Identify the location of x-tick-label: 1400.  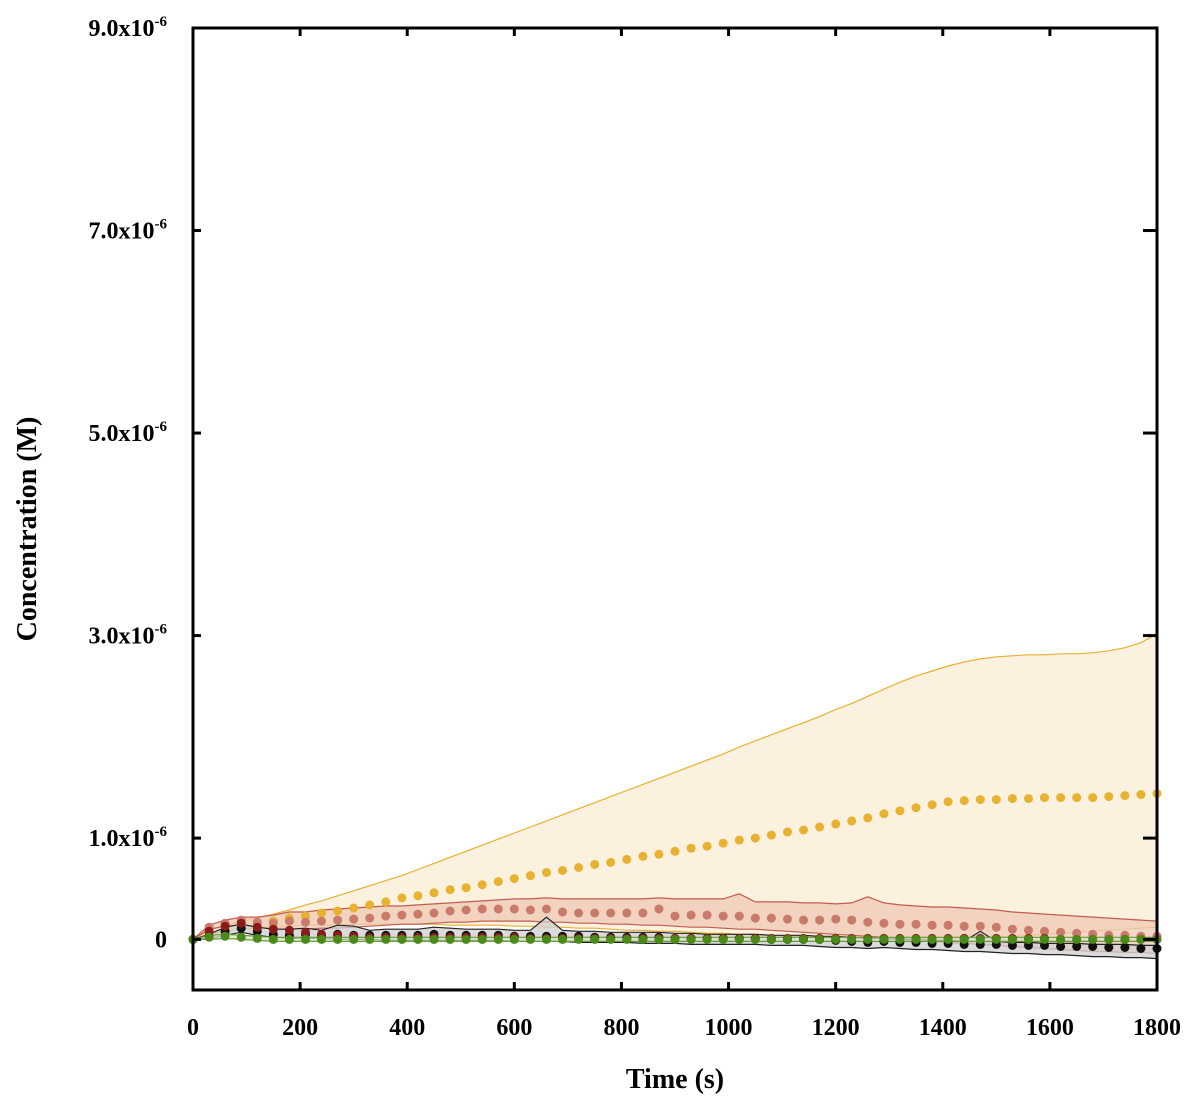
(943, 1028).